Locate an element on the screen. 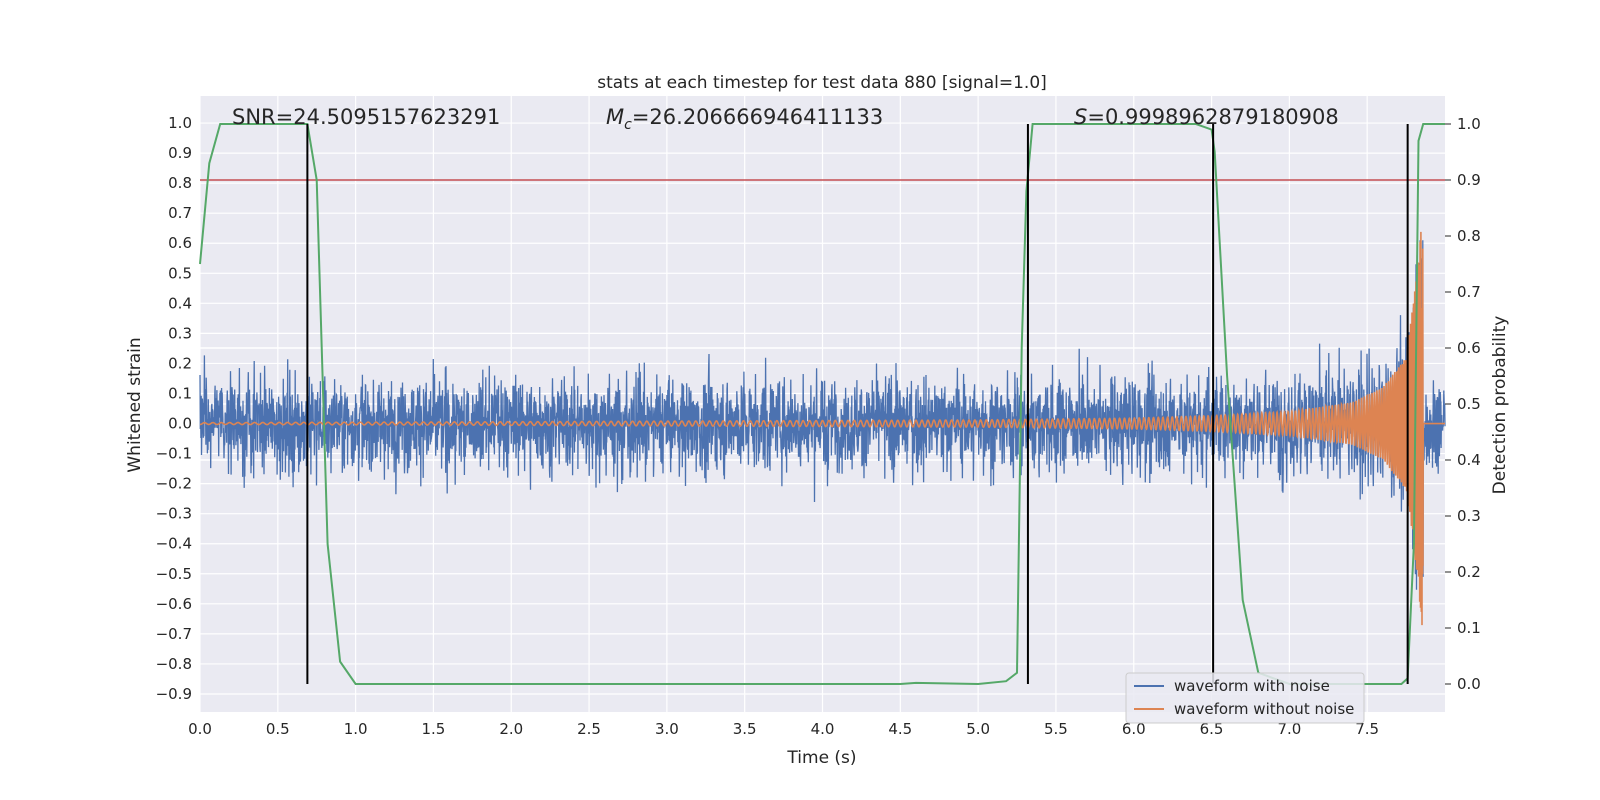  y-right-tick-label: 0.4 is located at coordinates (1469, 460).